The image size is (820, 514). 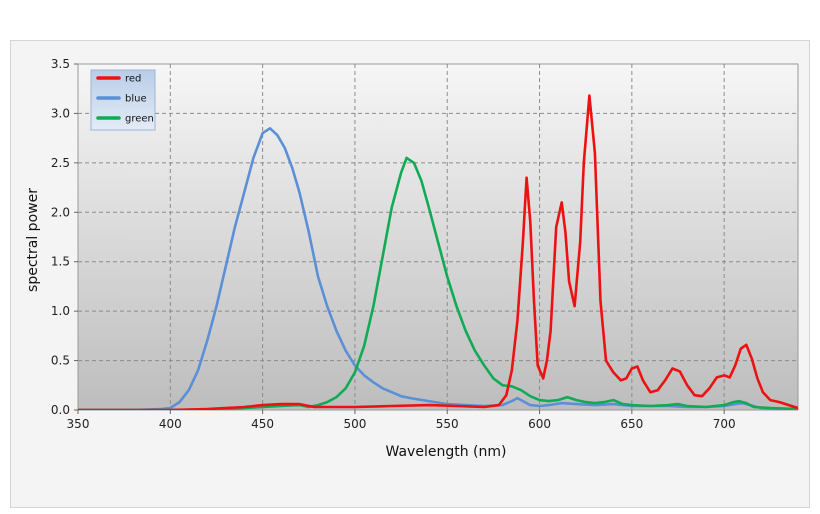 I want to click on legend: red blue green, so click(x=123, y=100).